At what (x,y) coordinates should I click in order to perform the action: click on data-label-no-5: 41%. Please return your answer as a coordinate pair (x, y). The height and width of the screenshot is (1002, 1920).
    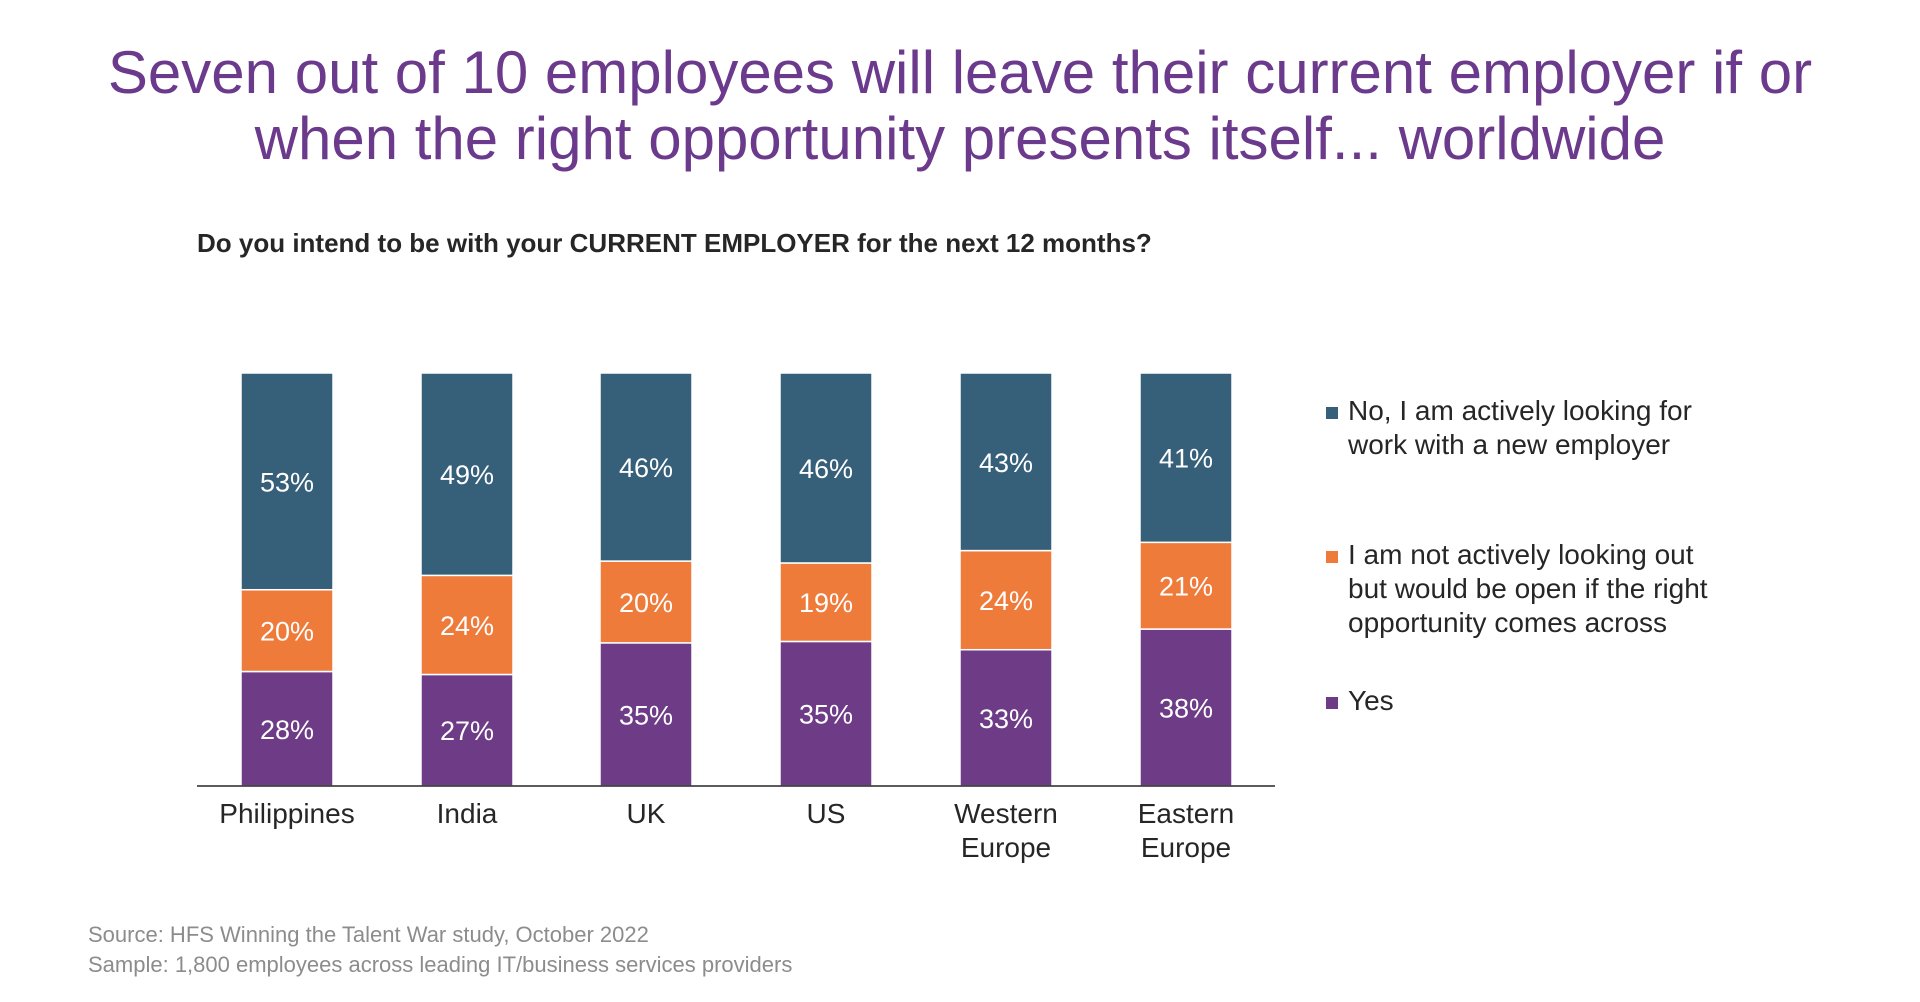
    Looking at the image, I should click on (1186, 459).